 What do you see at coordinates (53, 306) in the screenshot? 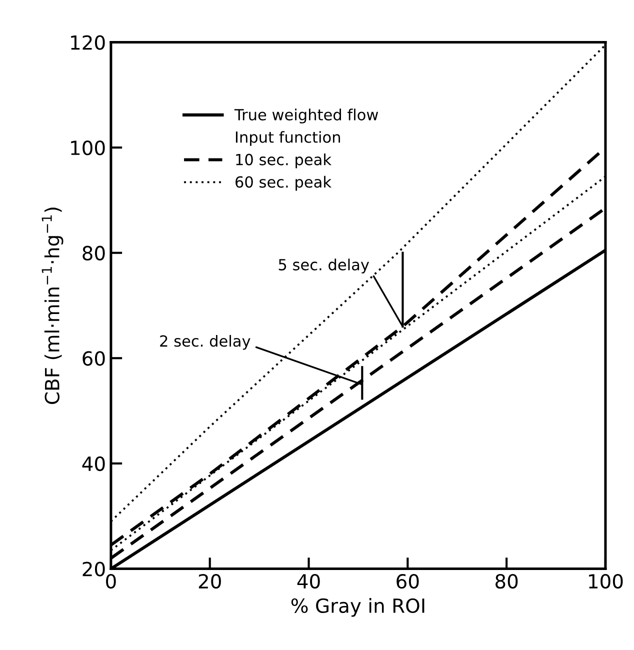
I see `y-axis-title: CBF (ml·min$^{−1}$·hg$^{−1}$)` at bounding box center [53, 306].